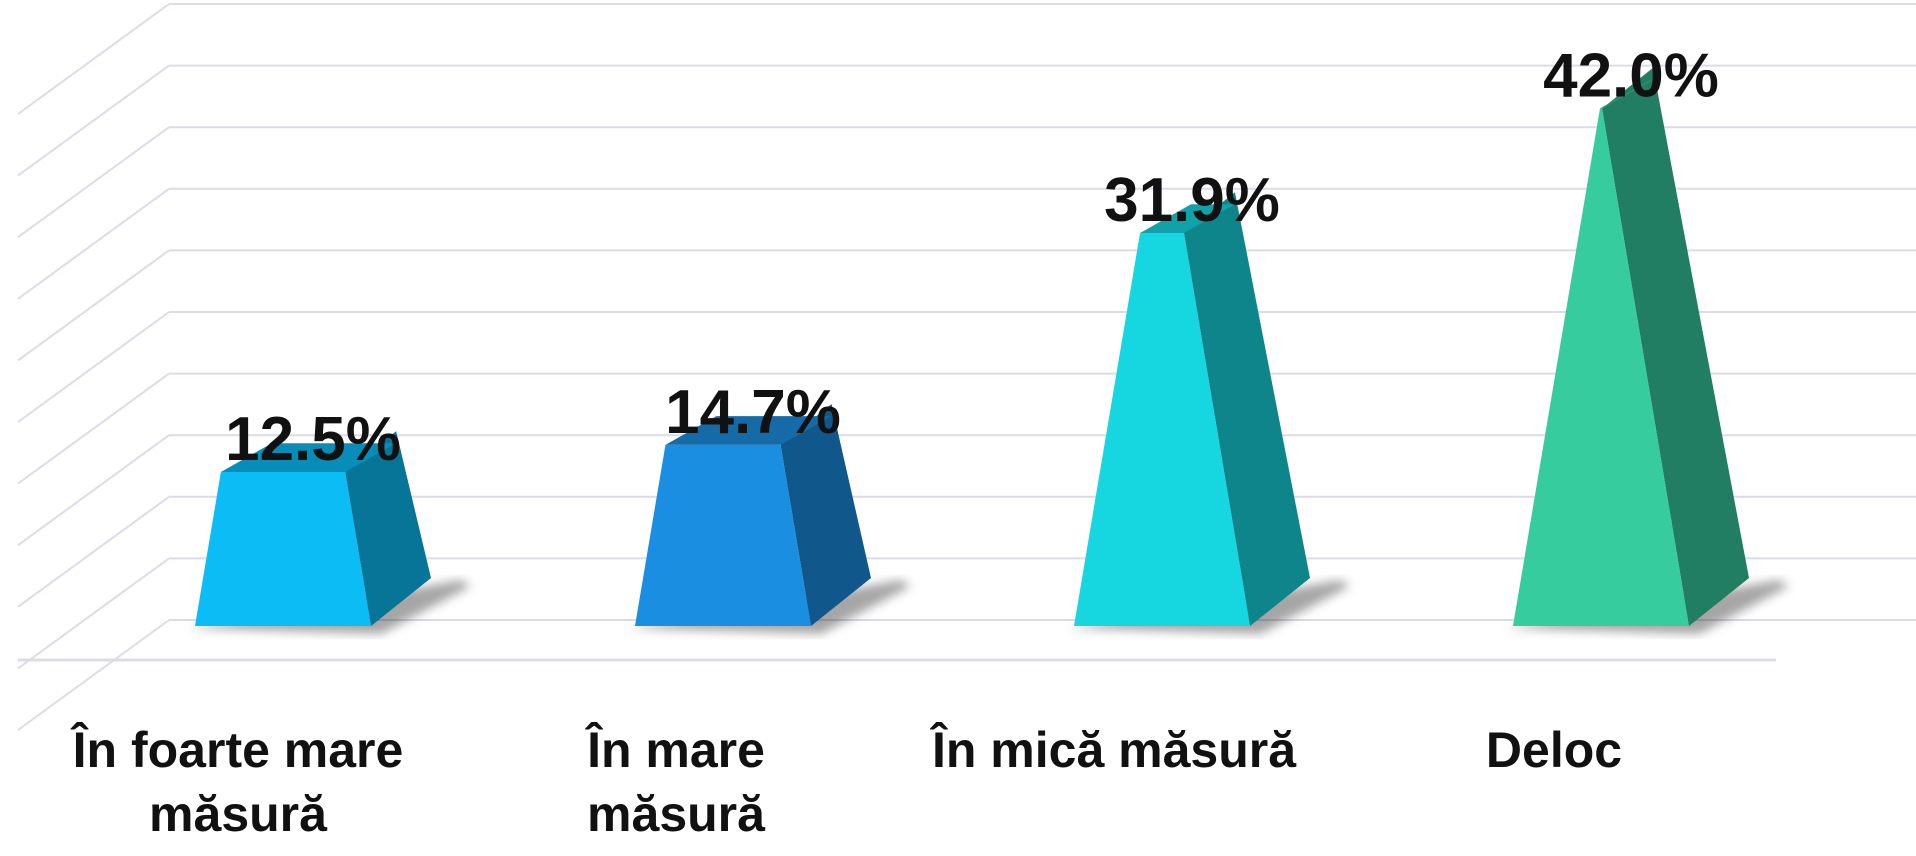 The image size is (1916, 856). Describe the element at coordinates (1554, 750) in the screenshot. I see `x-tick-label: Deloc` at that location.